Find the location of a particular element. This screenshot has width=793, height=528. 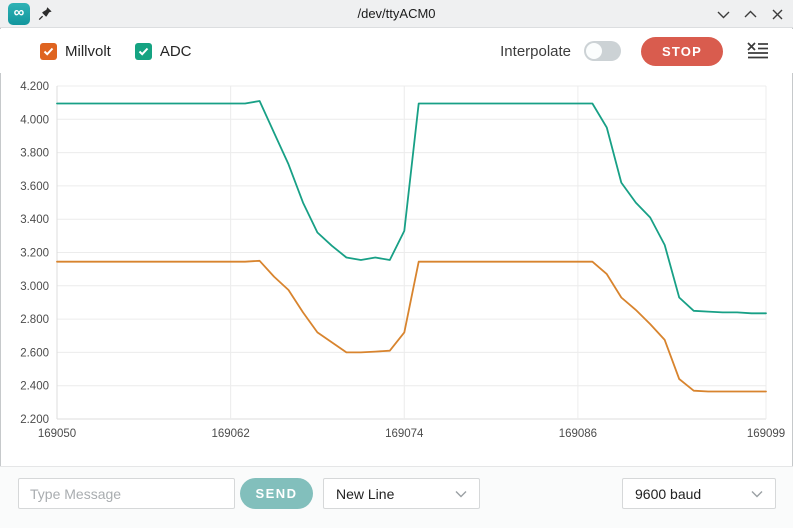

stop-button: STOP is located at coordinates (682, 51).